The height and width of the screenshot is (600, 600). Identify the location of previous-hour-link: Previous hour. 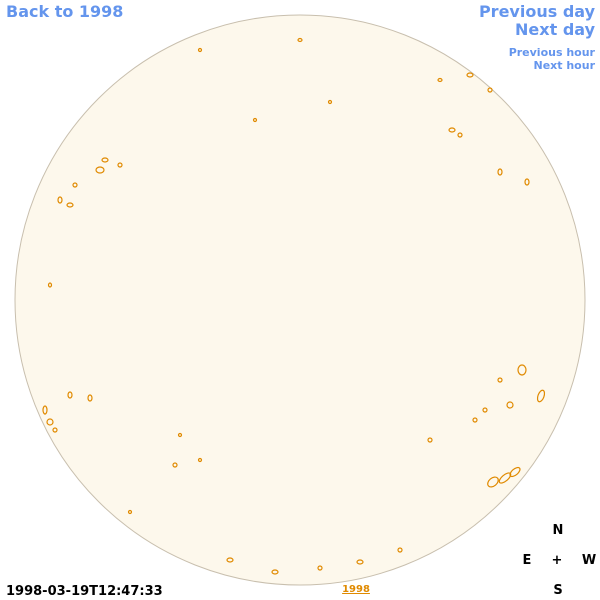
(552, 52).